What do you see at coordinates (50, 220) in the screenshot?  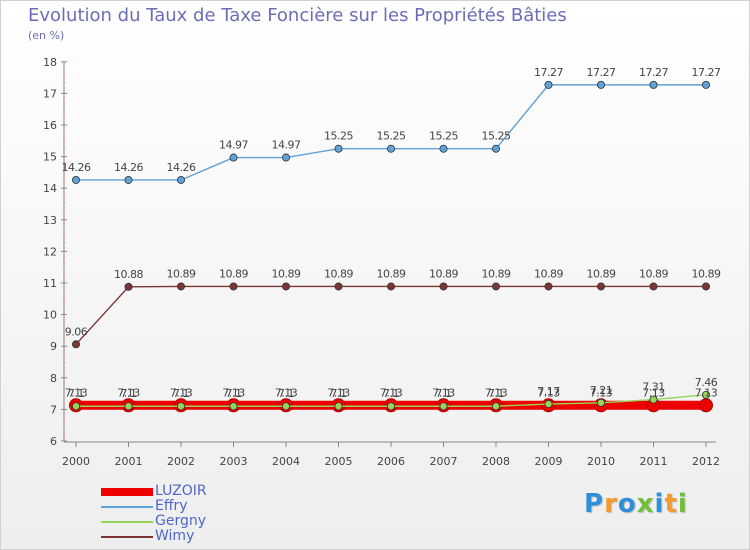 I see `y-tick-label: 13` at bounding box center [50, 220].